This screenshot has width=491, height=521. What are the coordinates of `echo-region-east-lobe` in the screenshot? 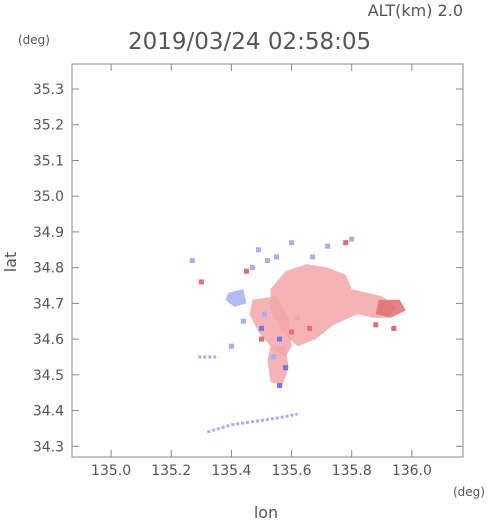 It's located at (390, 308).